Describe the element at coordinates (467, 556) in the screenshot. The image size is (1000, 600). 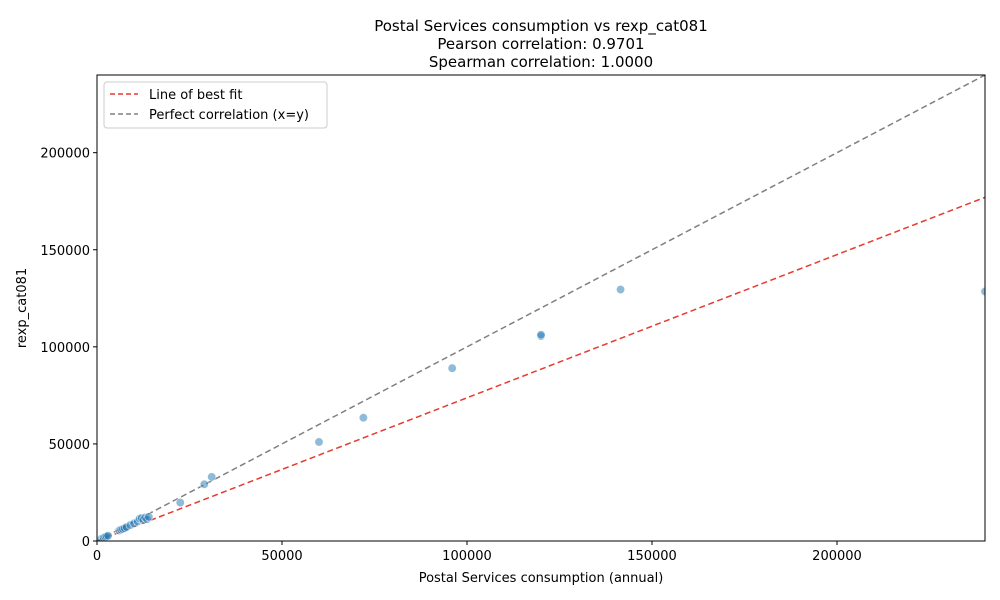
I see `x-tick-label: 100000` at that location.